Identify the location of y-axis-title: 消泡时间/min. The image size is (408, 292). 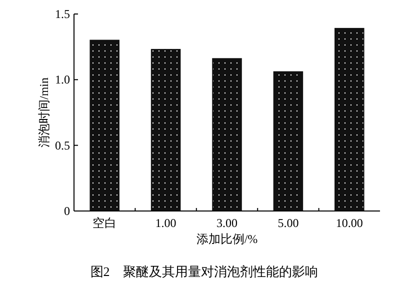
(44, 112).